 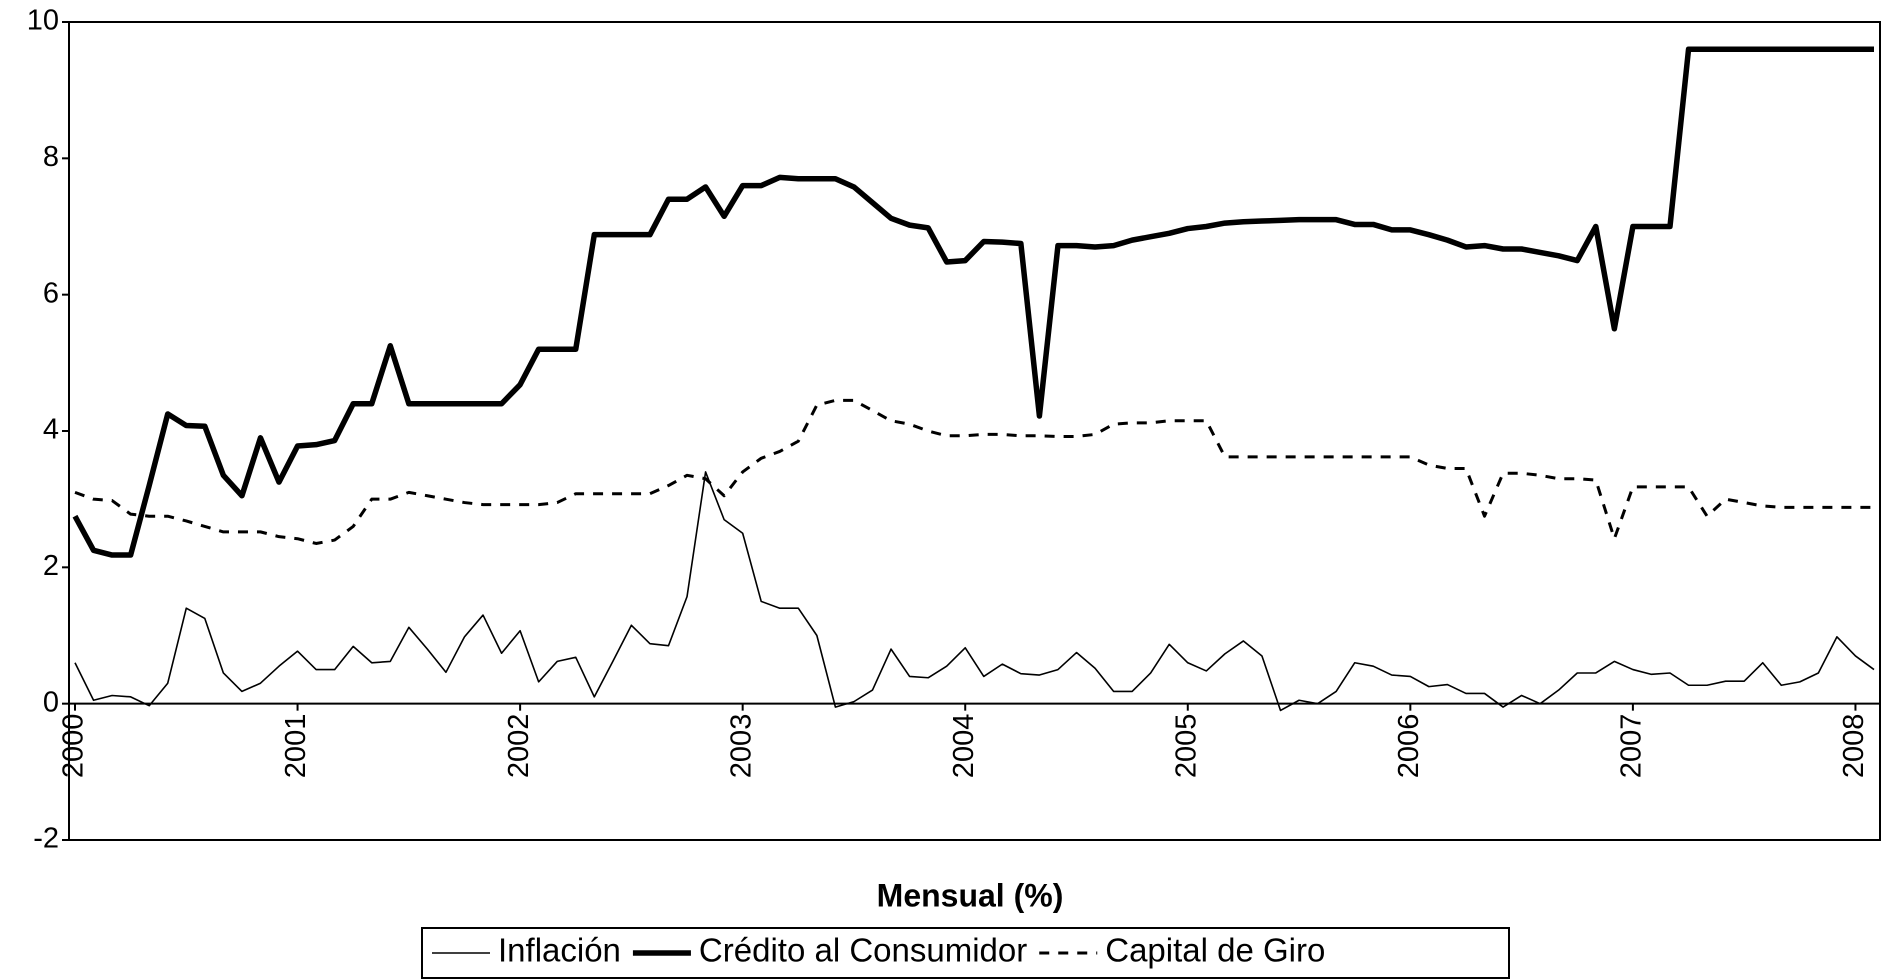 I want to click on x-tick-label: 2003, so click(x=741, y=746).